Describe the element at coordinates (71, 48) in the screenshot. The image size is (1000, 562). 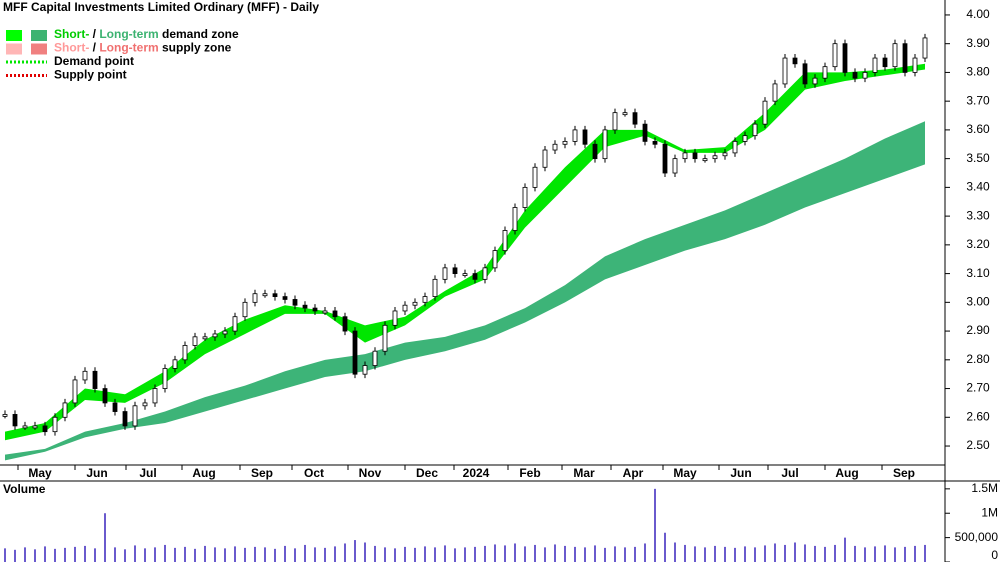
I see `legend-part: Short-` at that location.